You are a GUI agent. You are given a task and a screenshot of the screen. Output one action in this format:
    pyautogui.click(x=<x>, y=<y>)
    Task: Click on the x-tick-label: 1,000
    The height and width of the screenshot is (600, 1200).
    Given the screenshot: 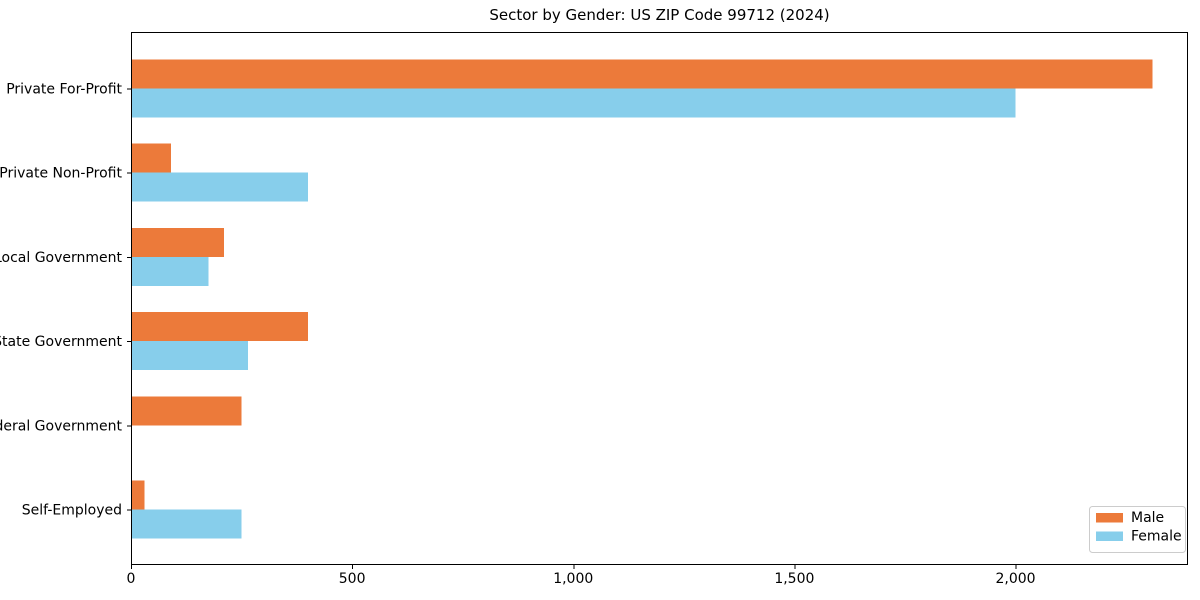 What is the action you would take?
    pyautogui.click(x=573, y=579)
    